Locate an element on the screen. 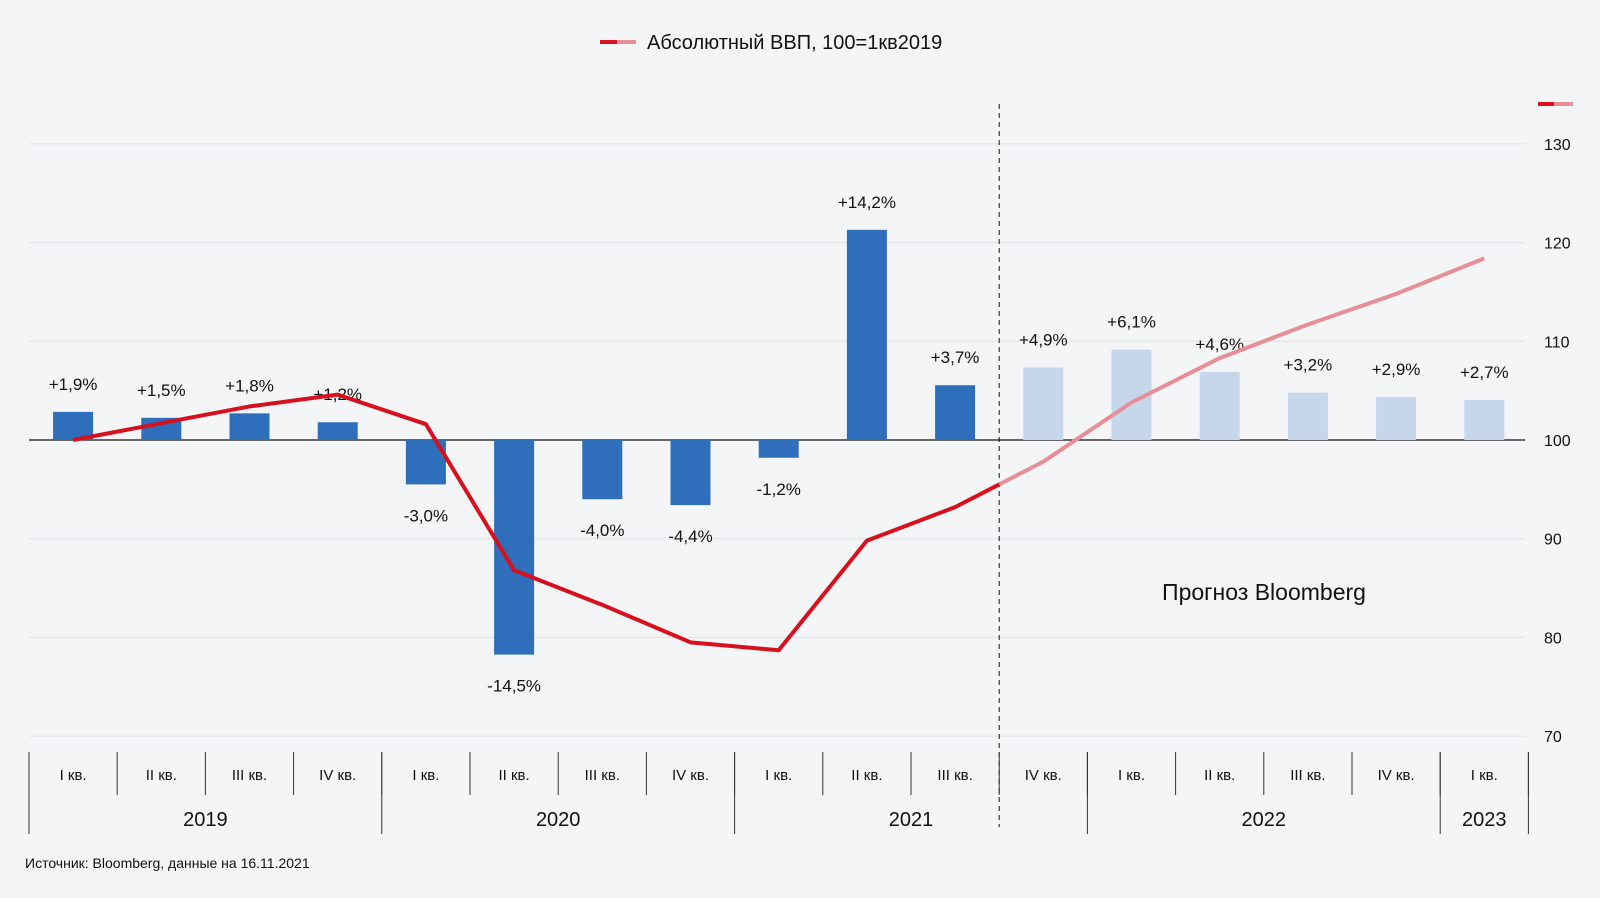 The height and width of the screenshot is (898, 1600). bar-data-label: -14,5% is located at coordinates (514, 686).